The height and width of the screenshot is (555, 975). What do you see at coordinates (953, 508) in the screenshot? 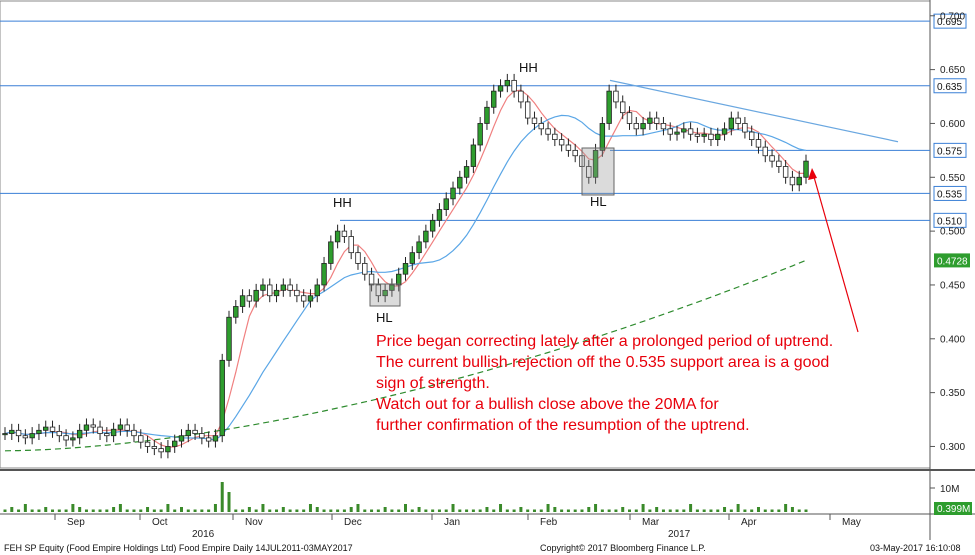
I see `volume-badge` at bounding box center [953, 508].